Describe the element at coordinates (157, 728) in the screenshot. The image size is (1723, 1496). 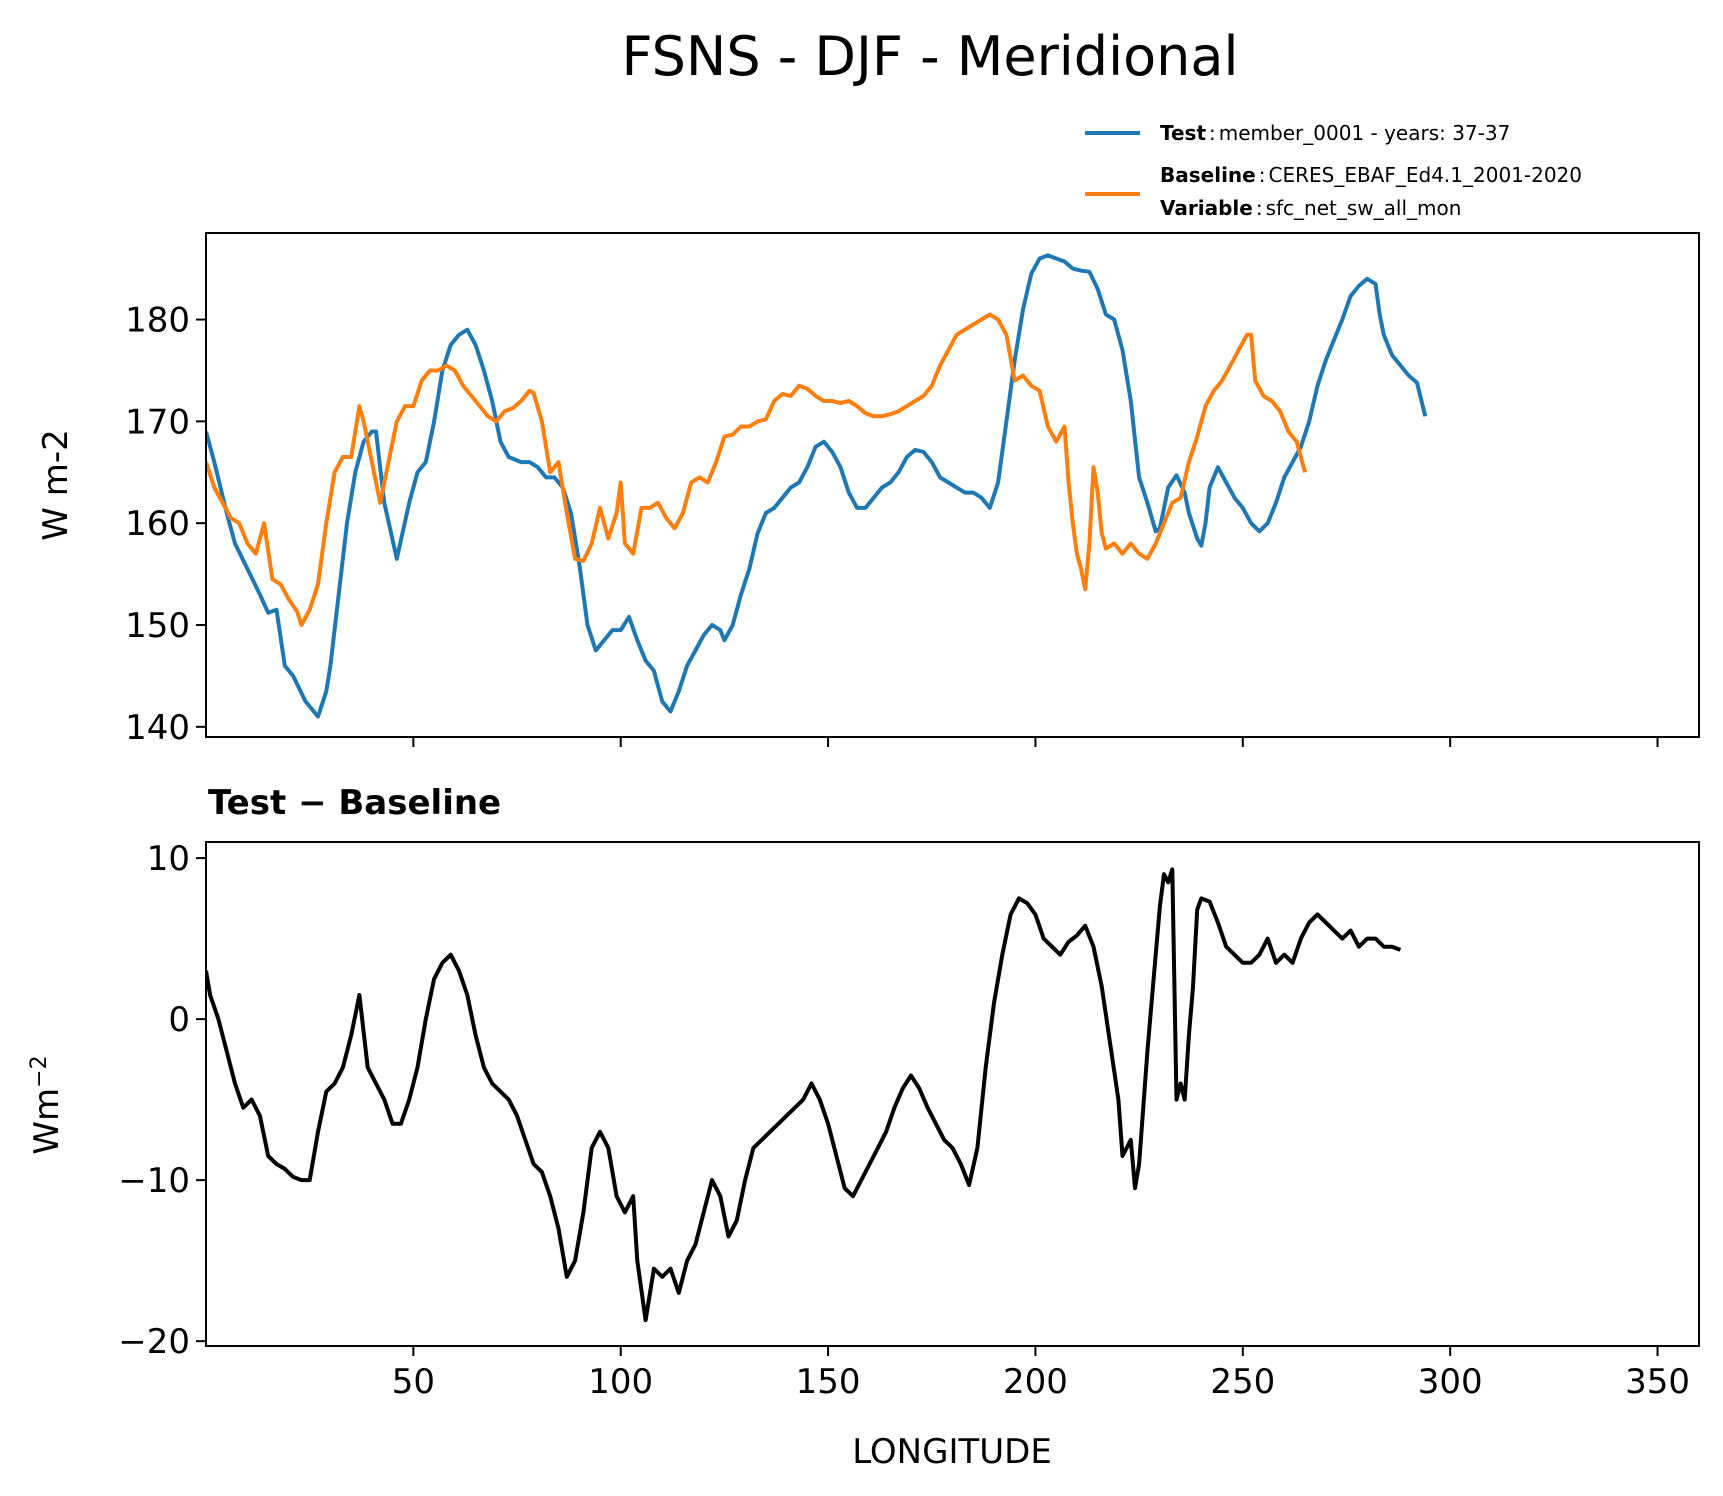
I see `top-ytick-label: 140` at that location.